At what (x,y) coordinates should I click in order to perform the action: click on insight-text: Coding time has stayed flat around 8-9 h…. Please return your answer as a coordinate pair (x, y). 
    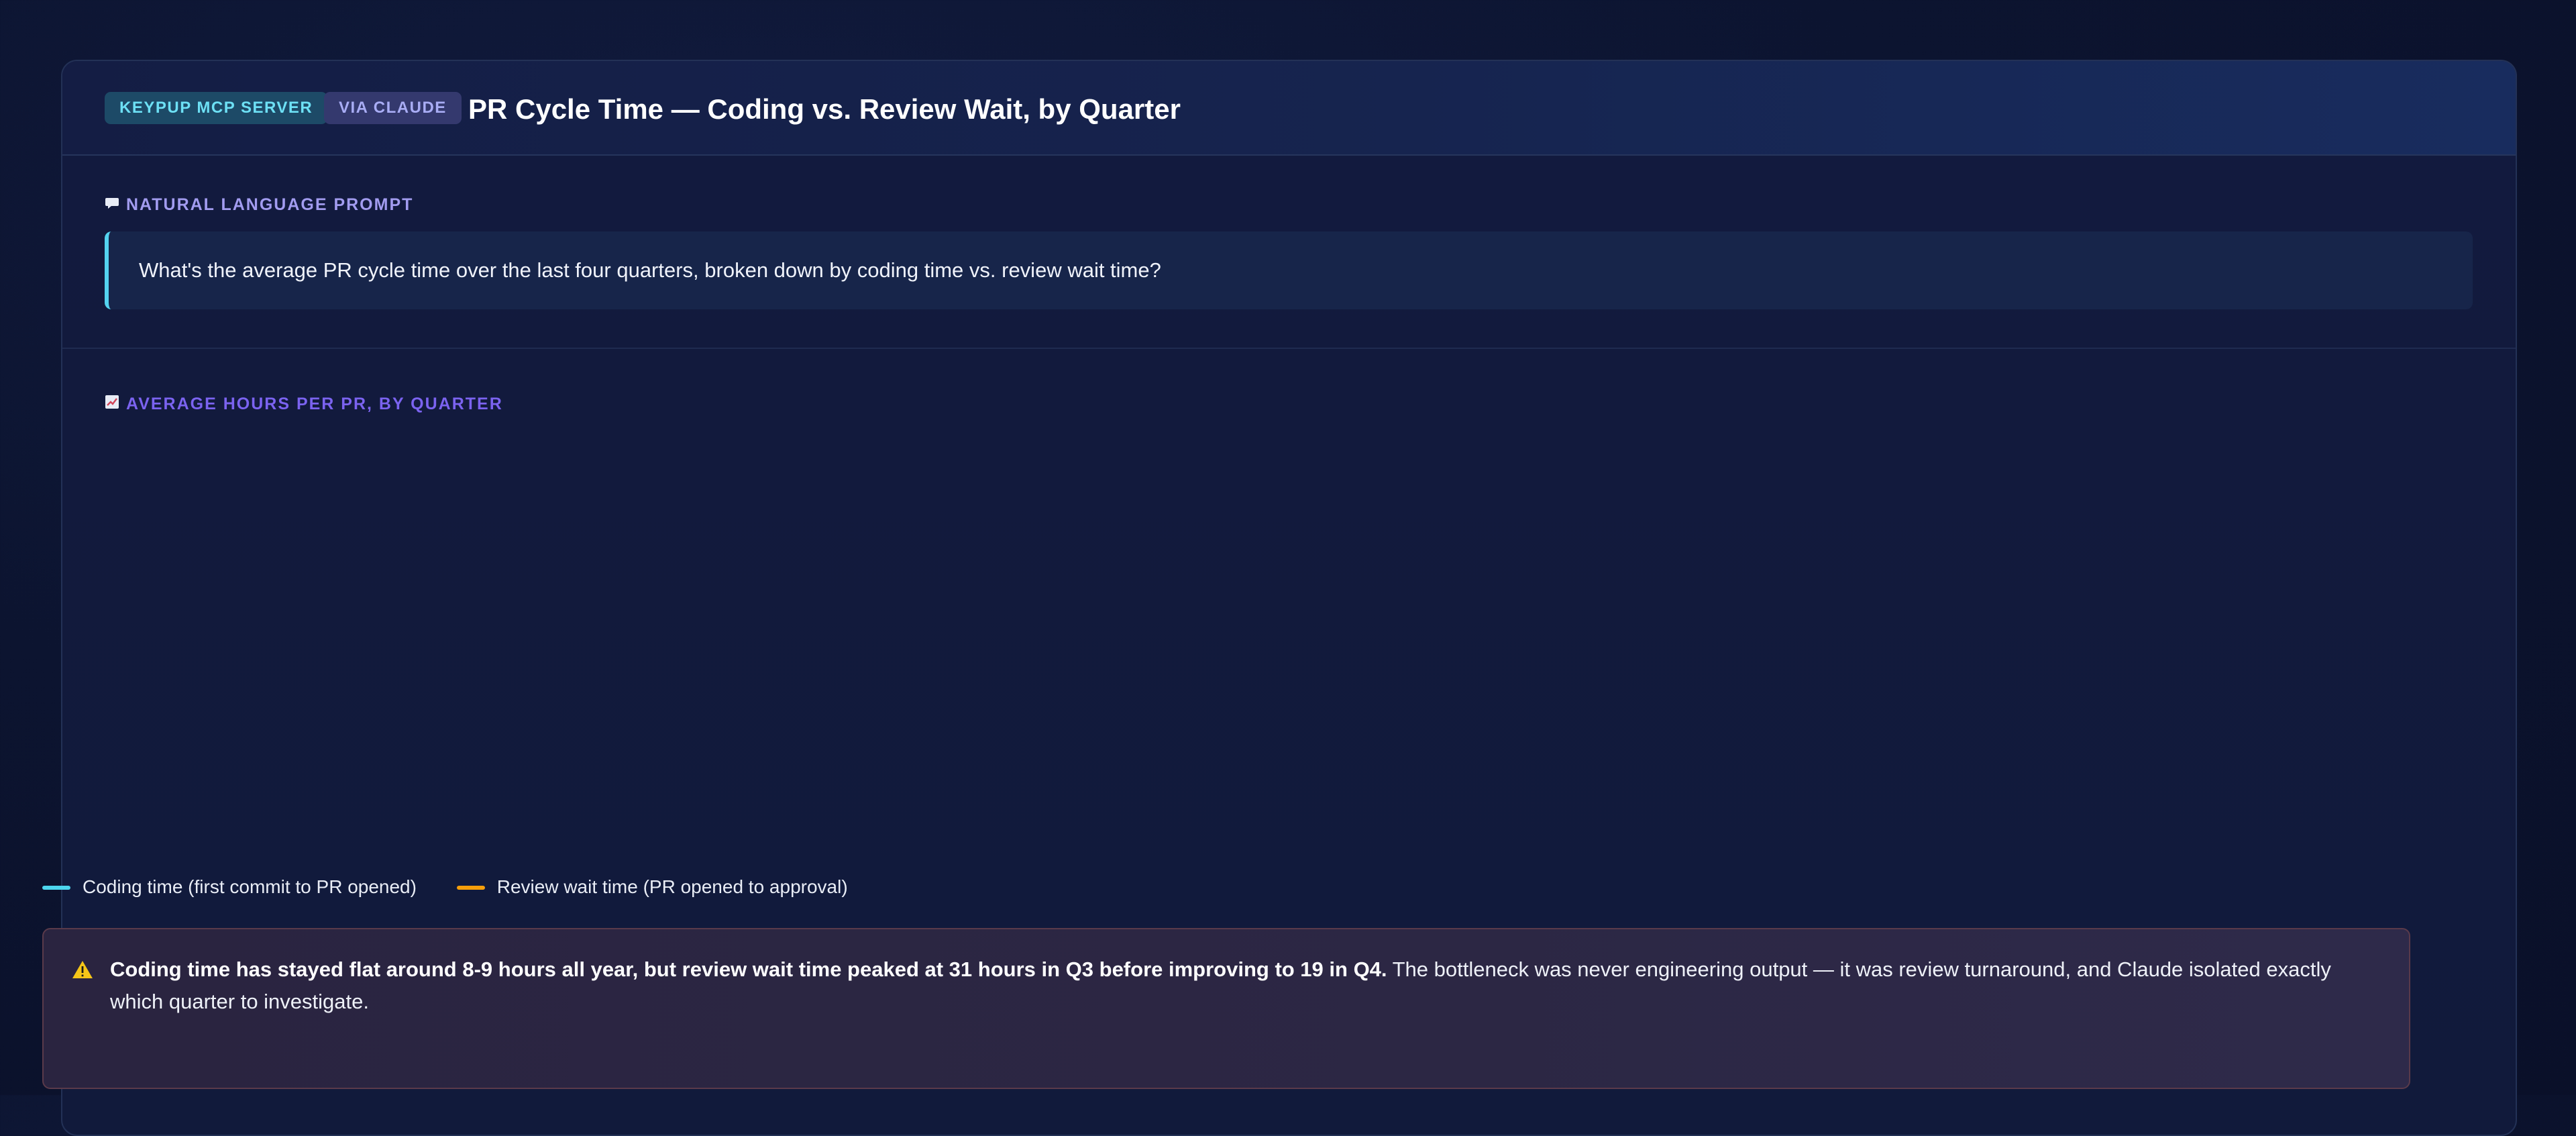
    Looking at the image, I should click on (1243, 985).